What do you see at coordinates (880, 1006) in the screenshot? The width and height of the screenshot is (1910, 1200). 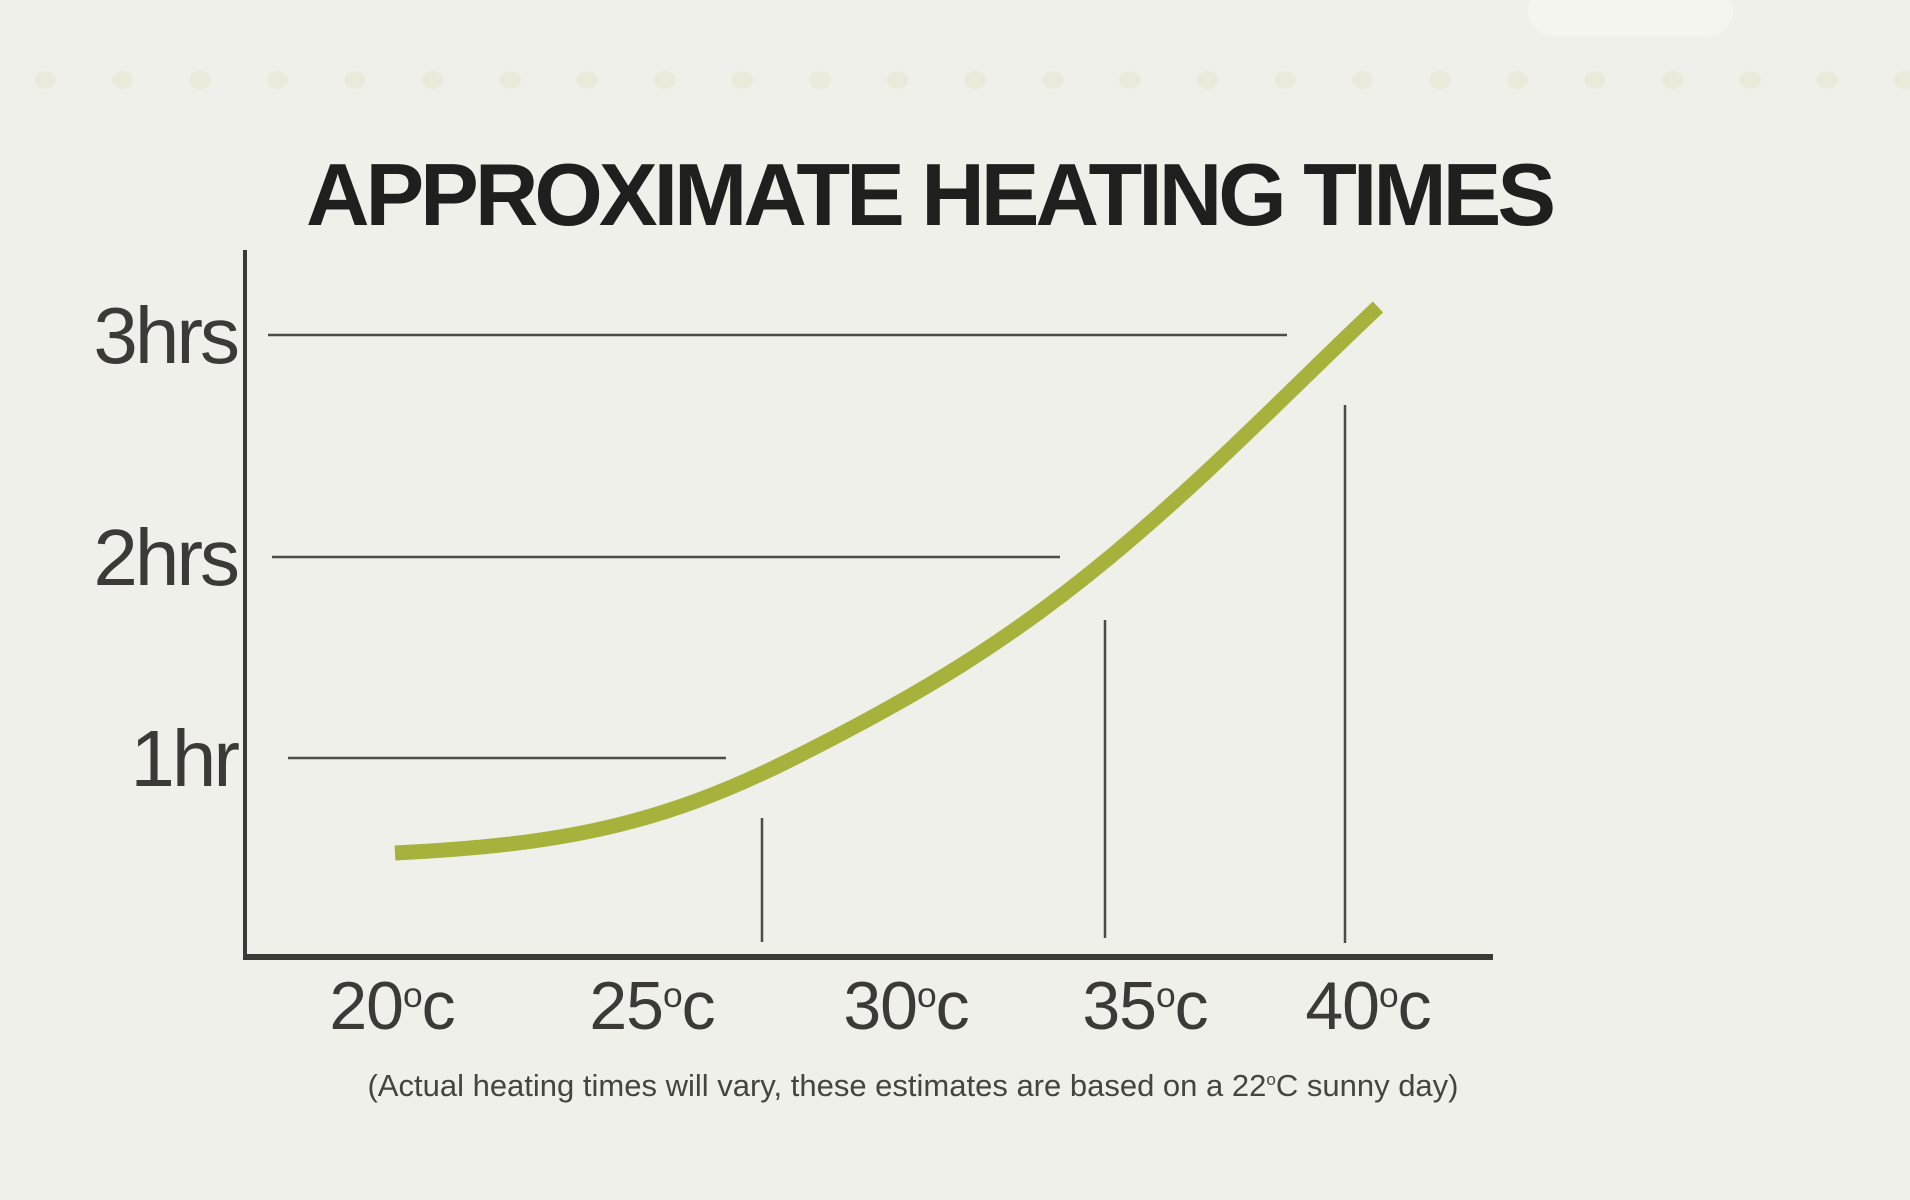 I see `temp-value: 30` at bounding box center [880, 1006].